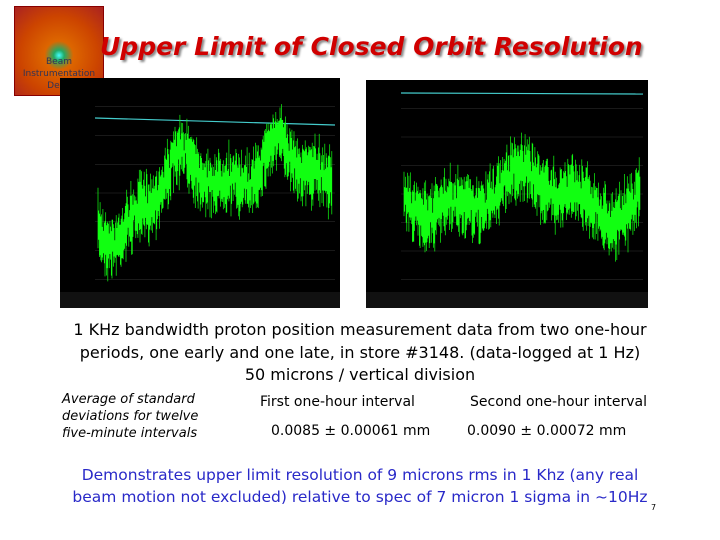  What do you see at coordinates (130, 416) in the screenshot?
I see `note-line: deviations for twelve` at bounding box center [130, 416].